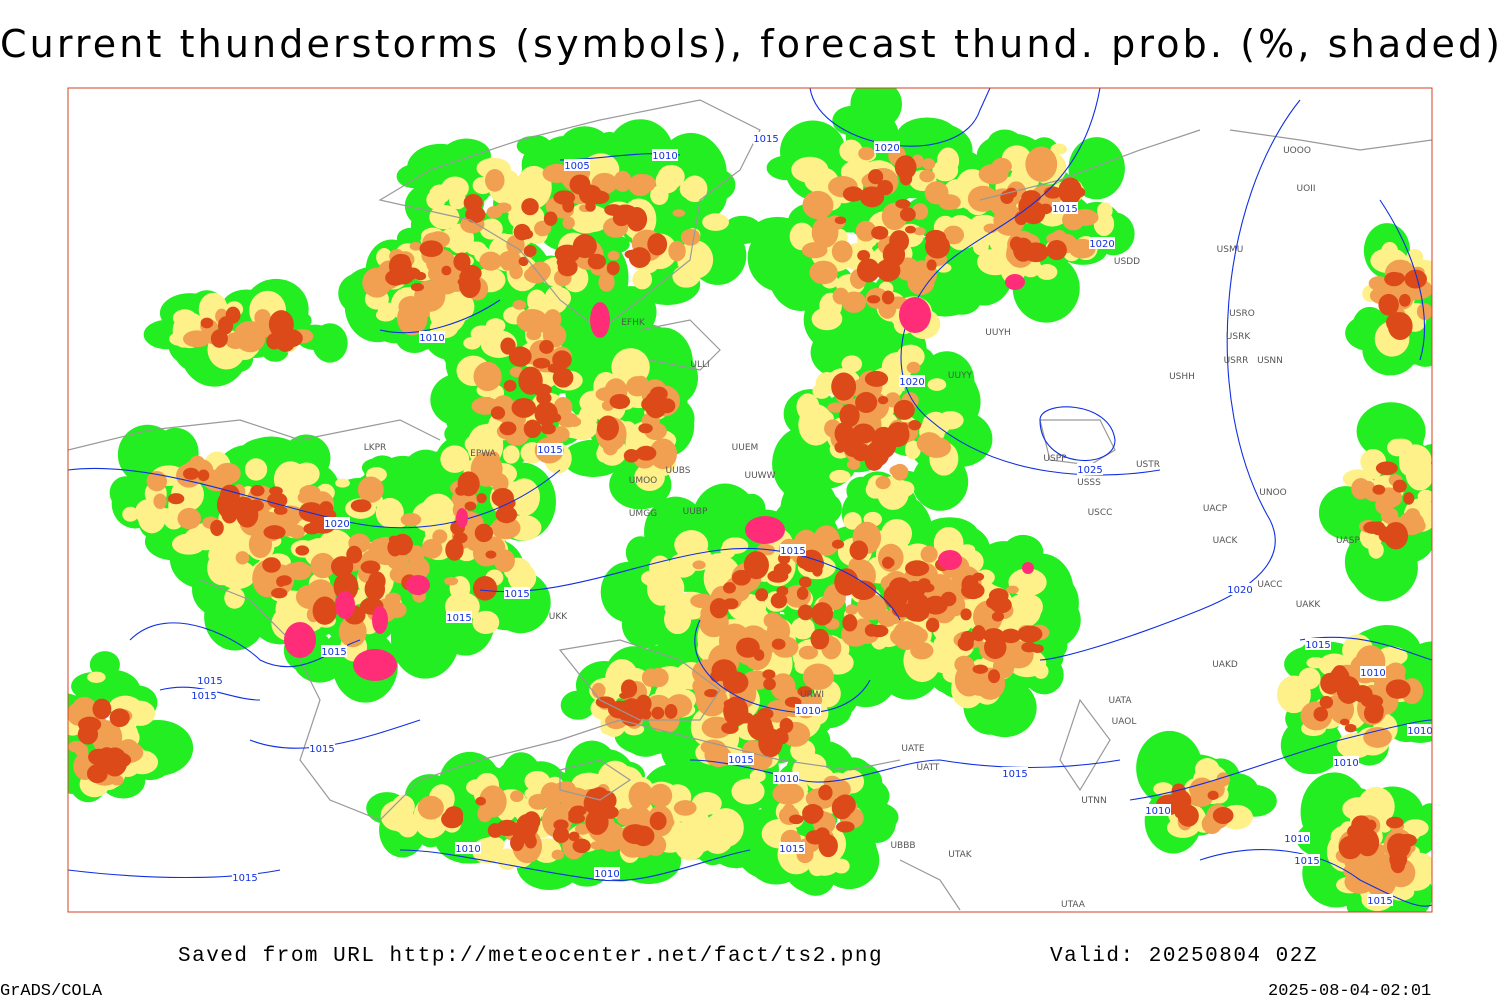 Image resolution: width=1500 pixels, height=1000 pixels. What do you see at coordinates (633, 323) in the screenshot?
I see `station-label: EFHK` at bounding box center [633, 323].